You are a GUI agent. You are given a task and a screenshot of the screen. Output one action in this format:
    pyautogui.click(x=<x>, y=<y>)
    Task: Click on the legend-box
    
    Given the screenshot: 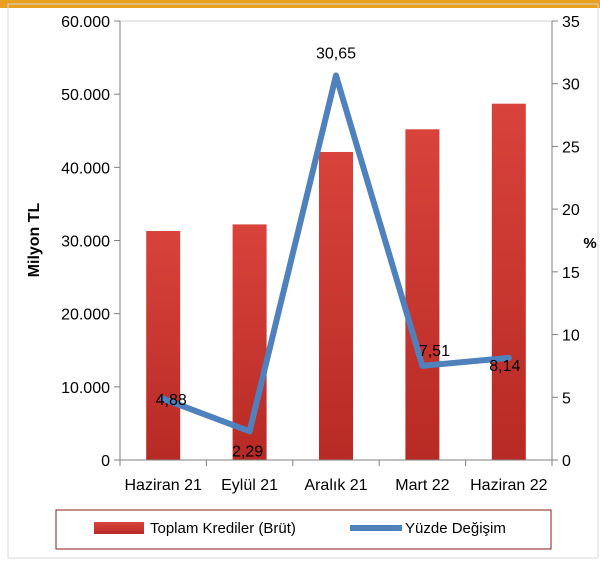 What is the action you would take?
    pyautogui.click(x=303, y=529)
    